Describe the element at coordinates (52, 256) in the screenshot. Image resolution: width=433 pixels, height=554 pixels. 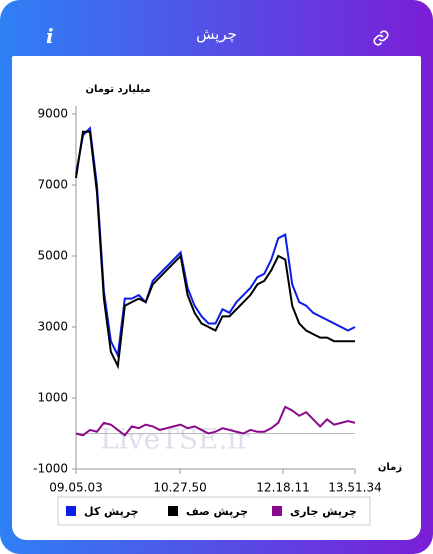
I see `y-tick-label: 5000` at that location.